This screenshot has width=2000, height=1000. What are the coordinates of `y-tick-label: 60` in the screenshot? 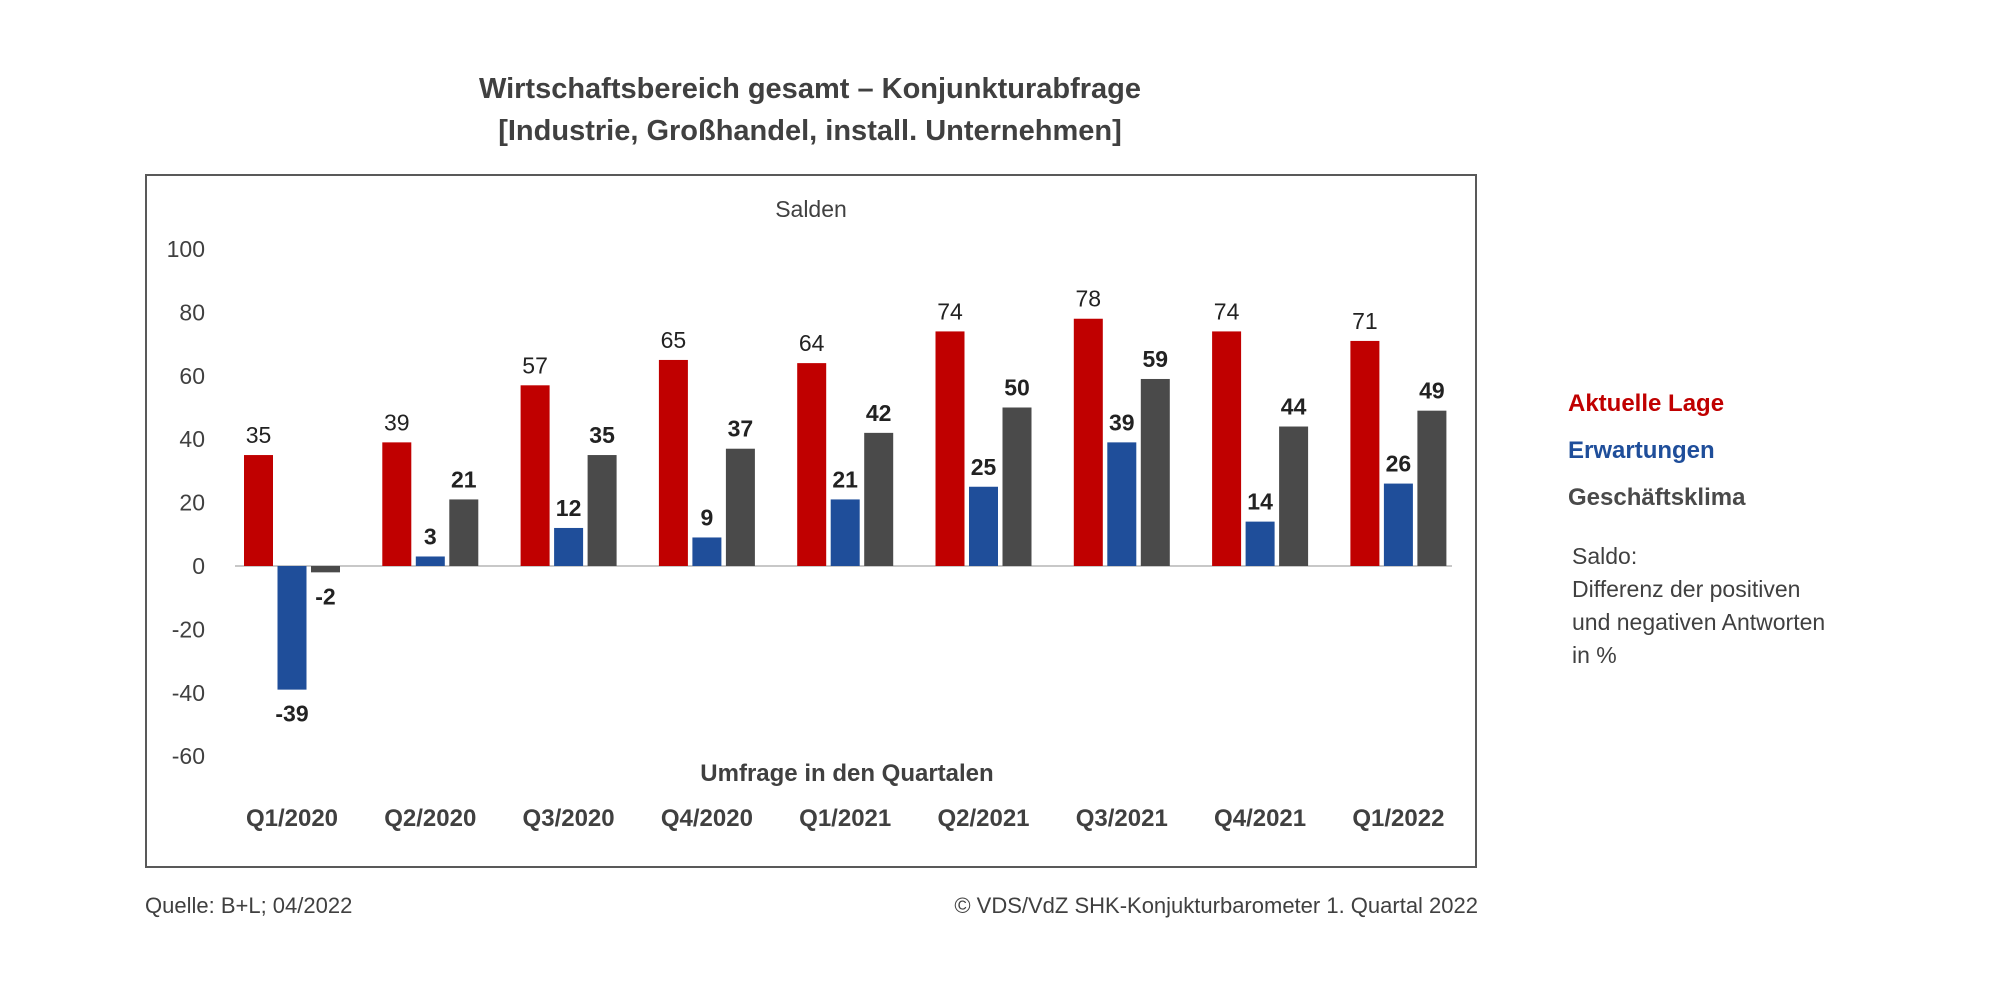 It's located at (192, 376).